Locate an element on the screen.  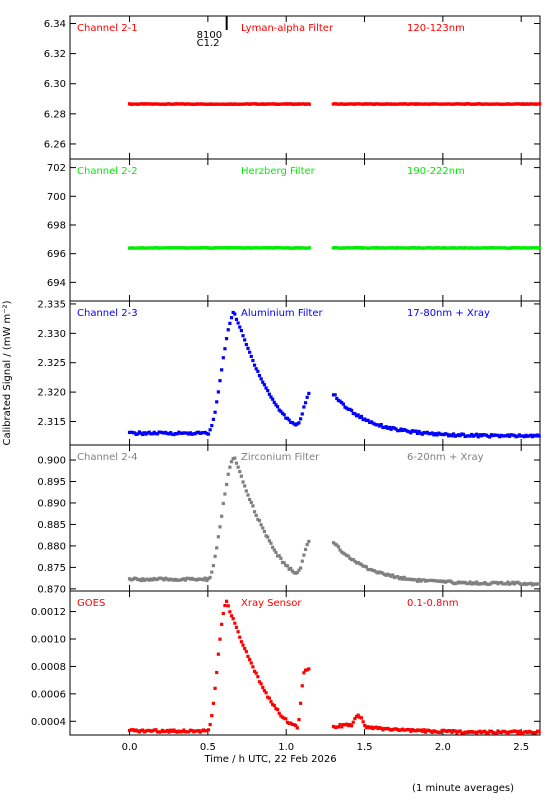
panel-channel-2-2-band-label: 190-222nm is located at coordinates (436, 171).